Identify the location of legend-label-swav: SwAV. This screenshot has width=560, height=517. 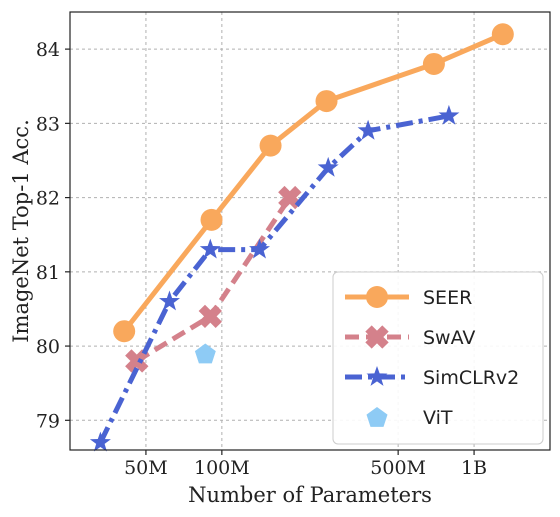
(449, 338).